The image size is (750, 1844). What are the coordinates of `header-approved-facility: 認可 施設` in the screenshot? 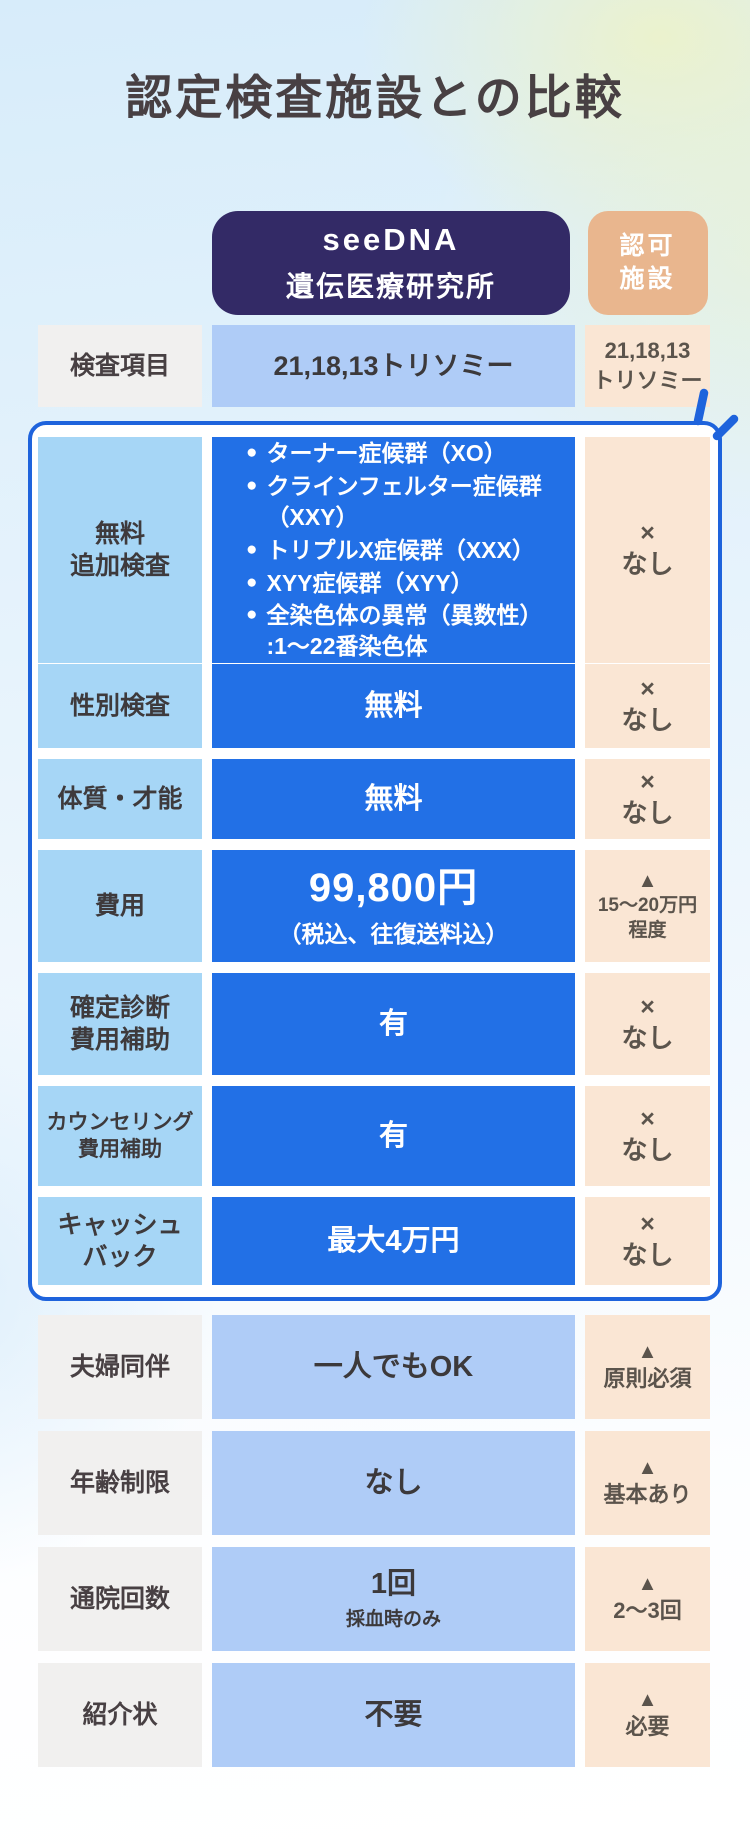 It's located at (647, 263).